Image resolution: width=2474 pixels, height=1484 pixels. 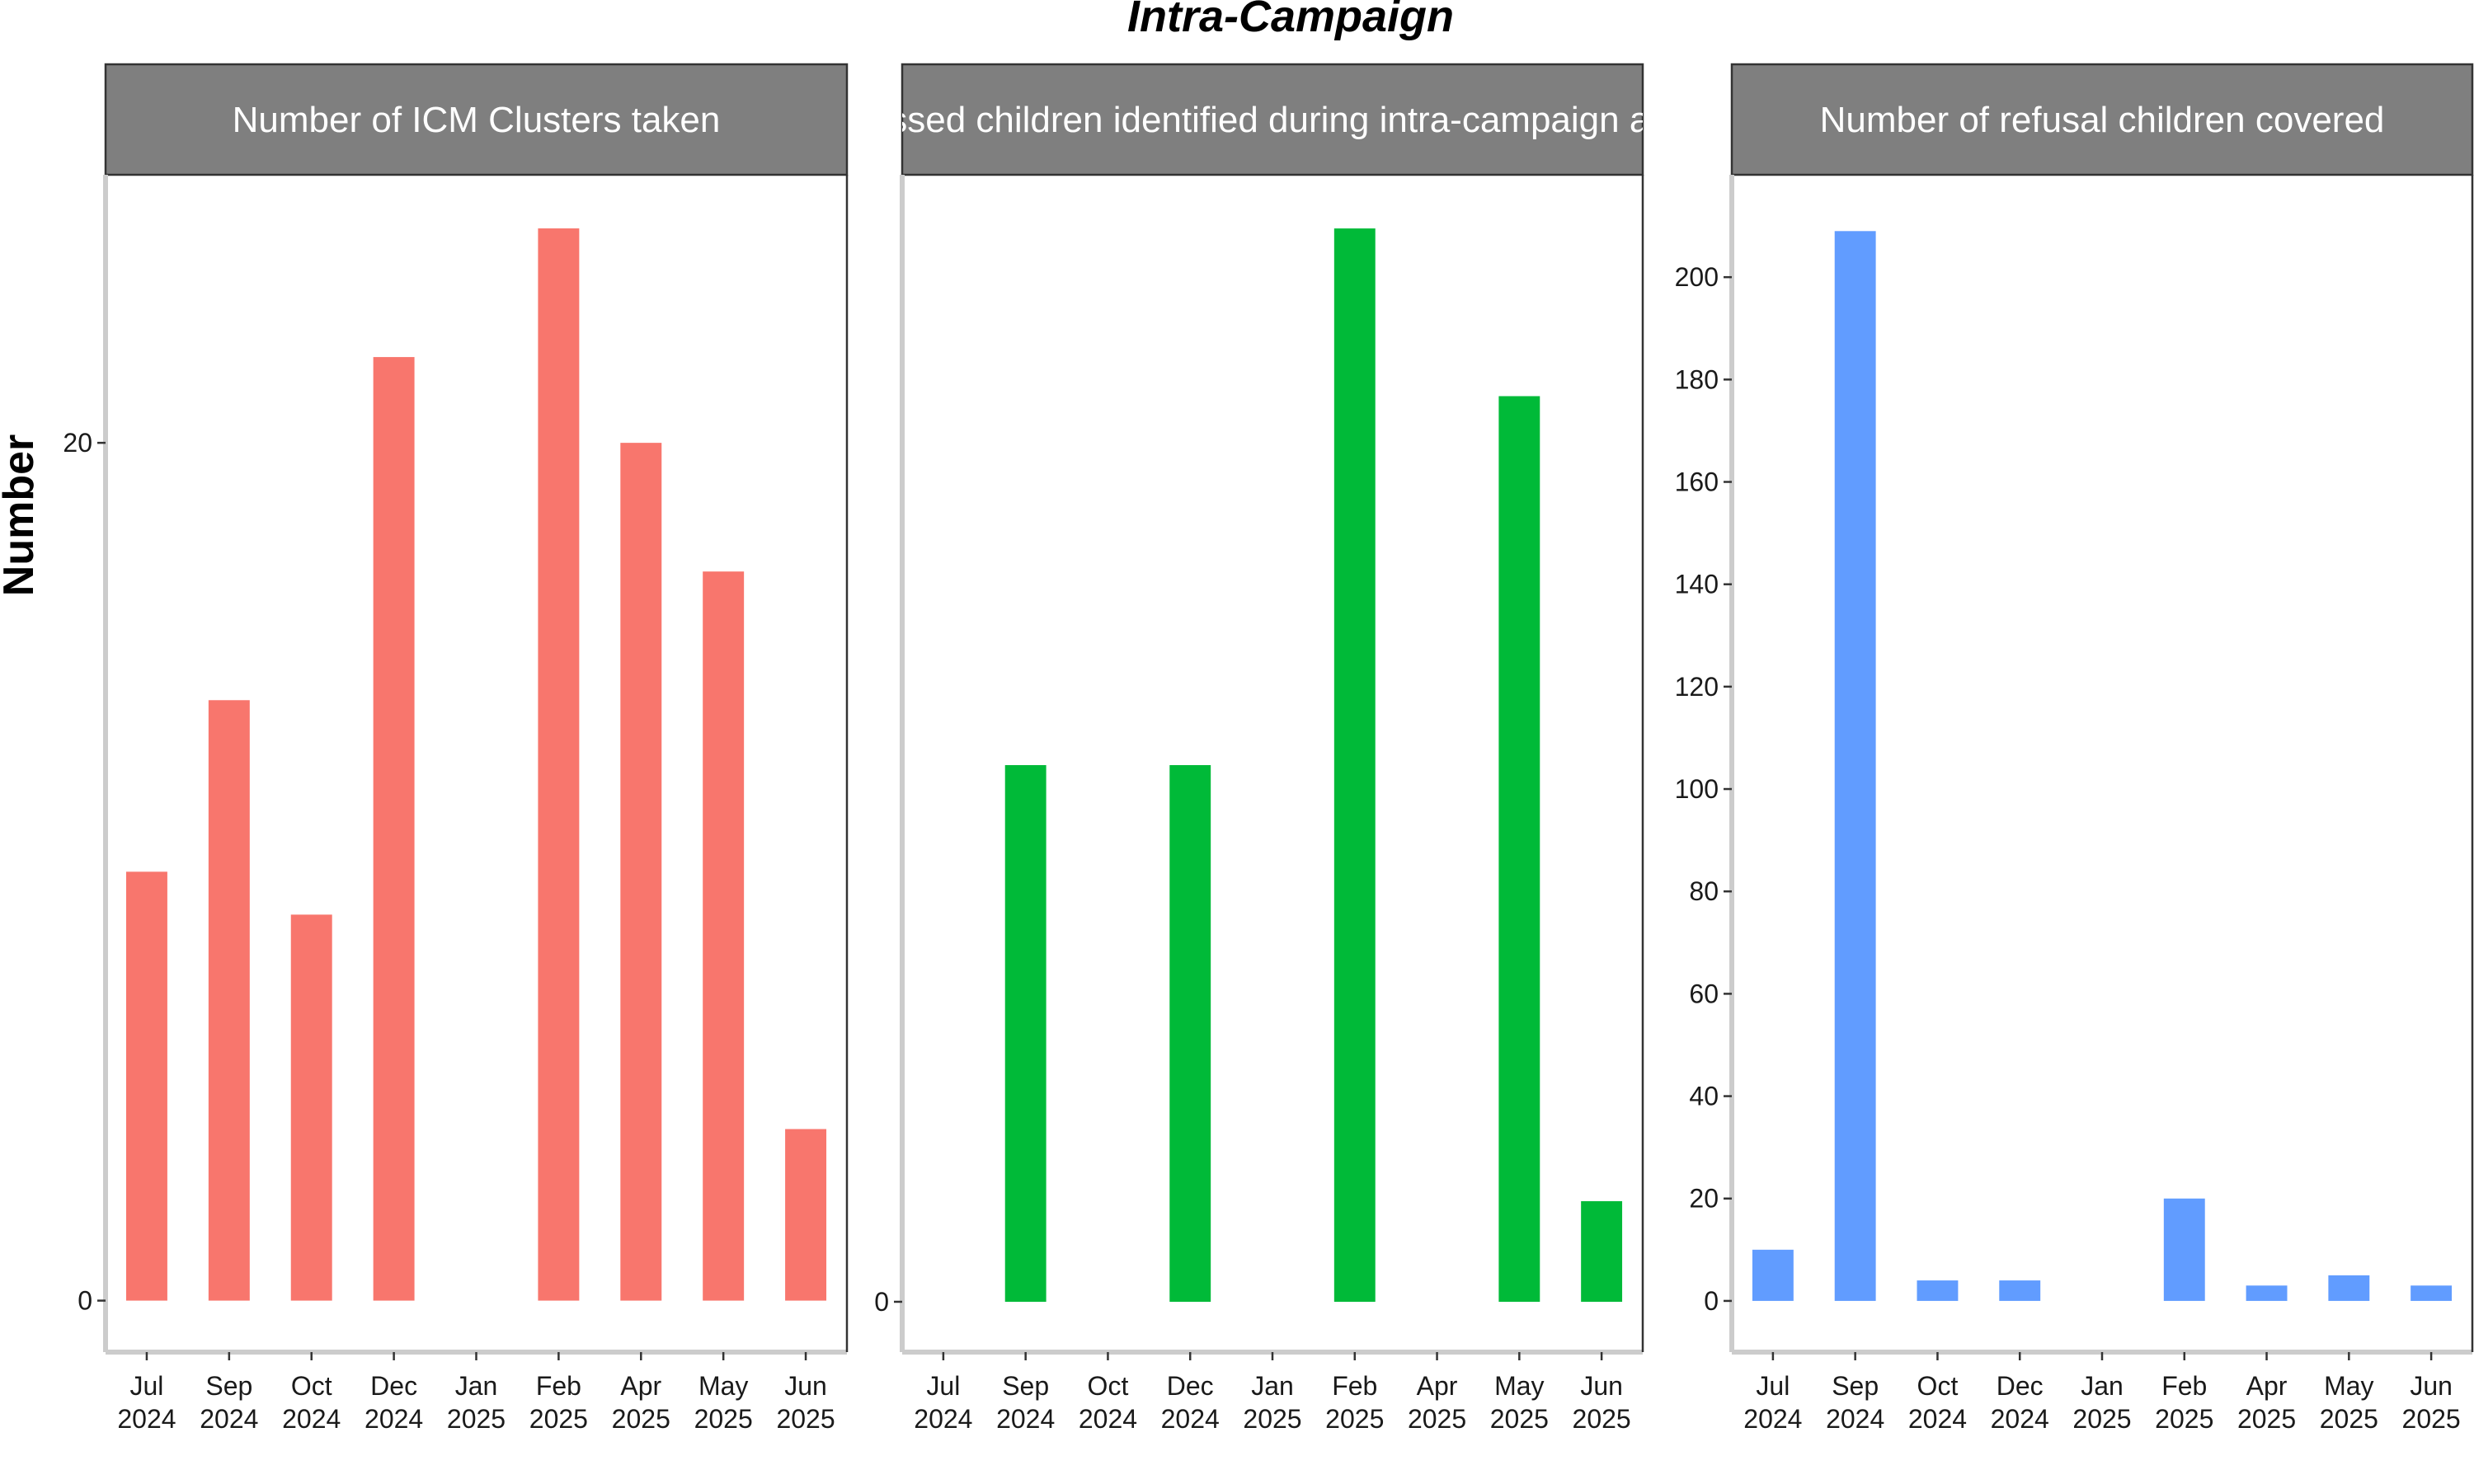 What do you see at coordinates (1697, 789) in the screenshot?
I see `y-tick-label: 100` at bounding box center [1697, 789].